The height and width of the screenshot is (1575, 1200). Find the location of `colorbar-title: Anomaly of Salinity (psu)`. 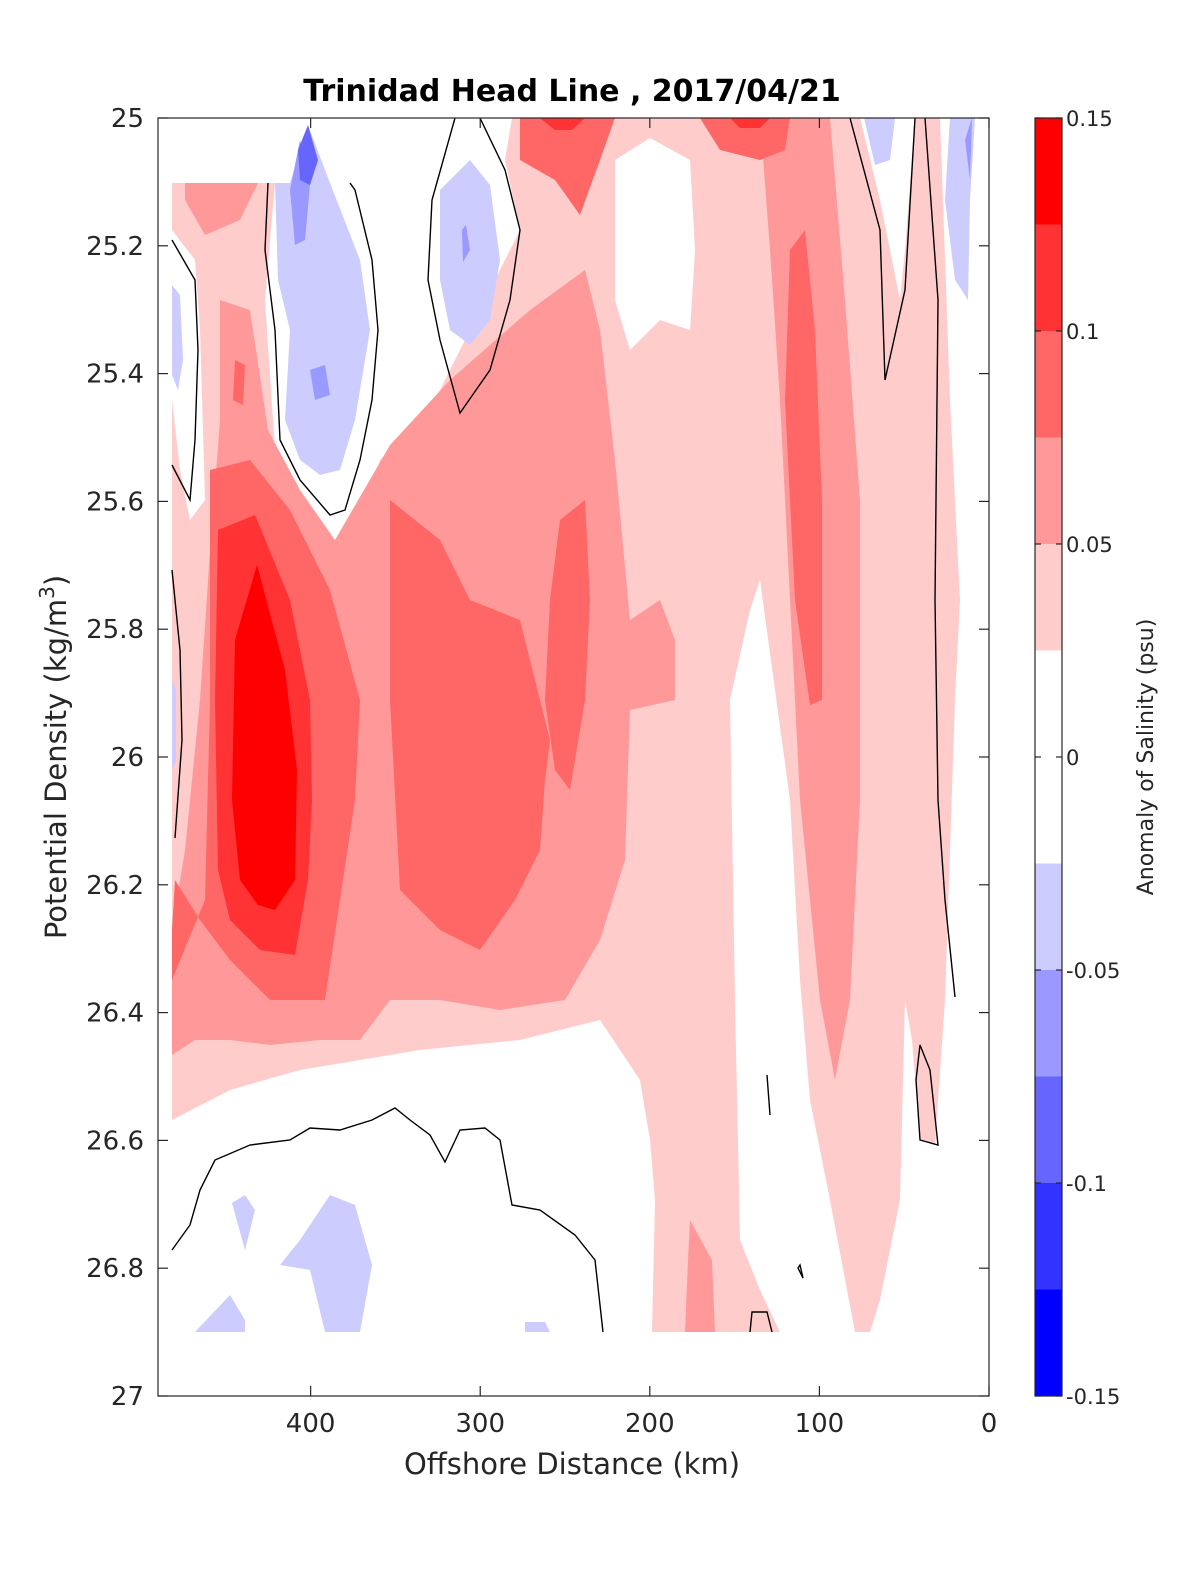

colorbar-title: Anomaly of Salinity (psu) is located at coordinates (1146, 757).